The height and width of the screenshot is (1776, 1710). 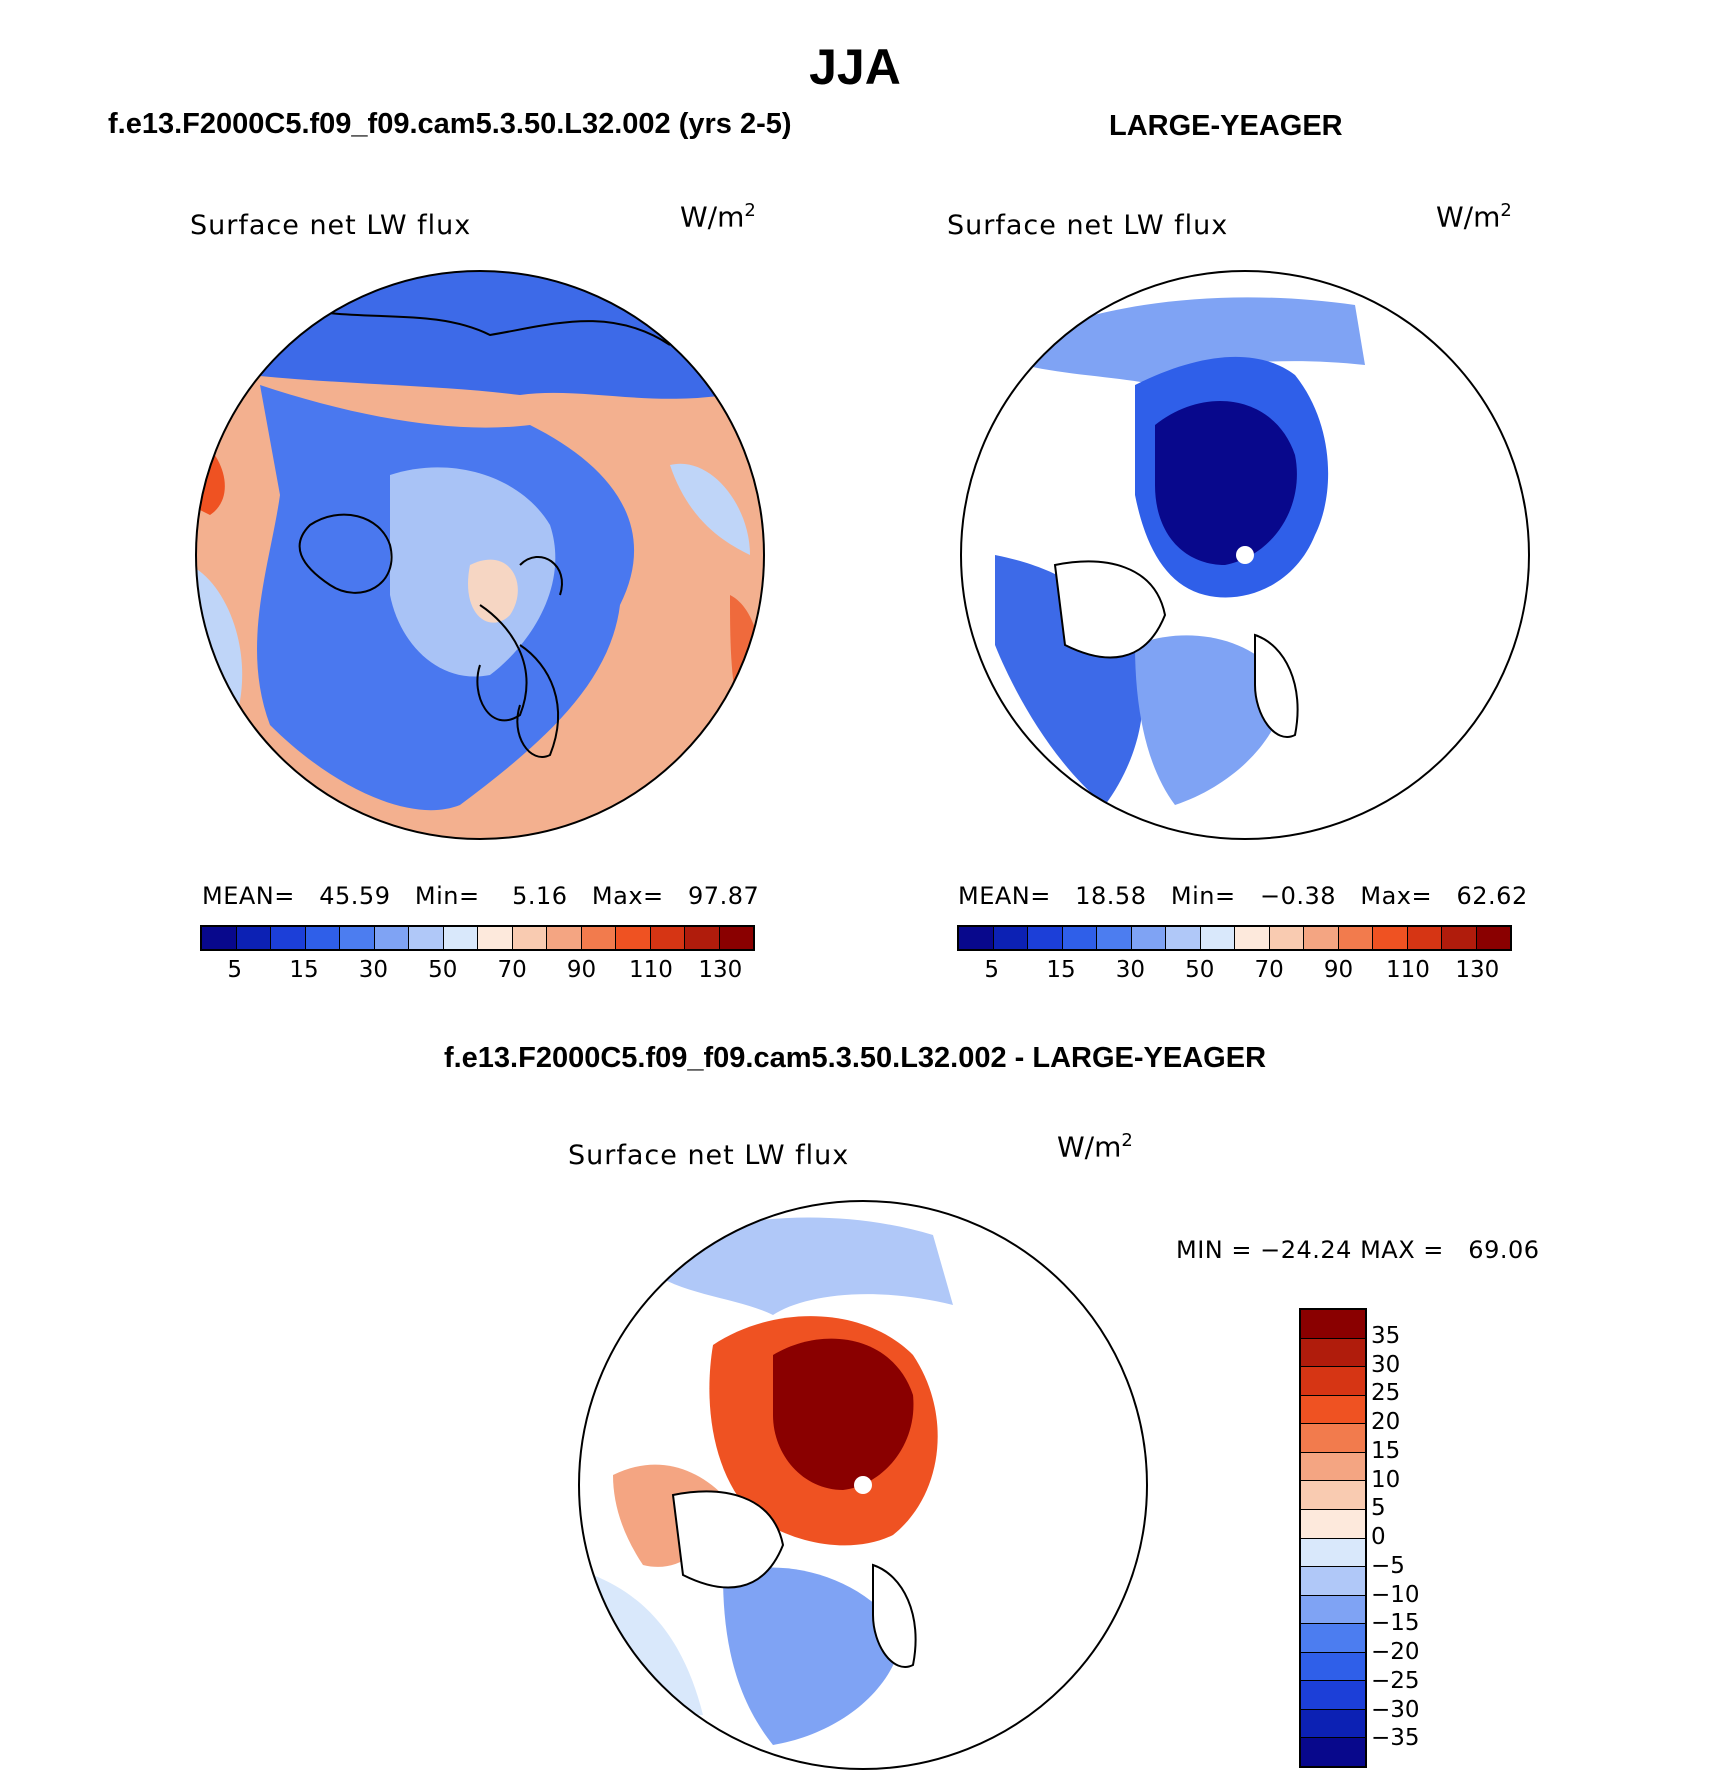 I want to click on colorbar-panel-3: 35 30 25 20 15 10 5 0 −5 −10 −15 −20 −25 −30 −35, so click(x=1359, y=1538).